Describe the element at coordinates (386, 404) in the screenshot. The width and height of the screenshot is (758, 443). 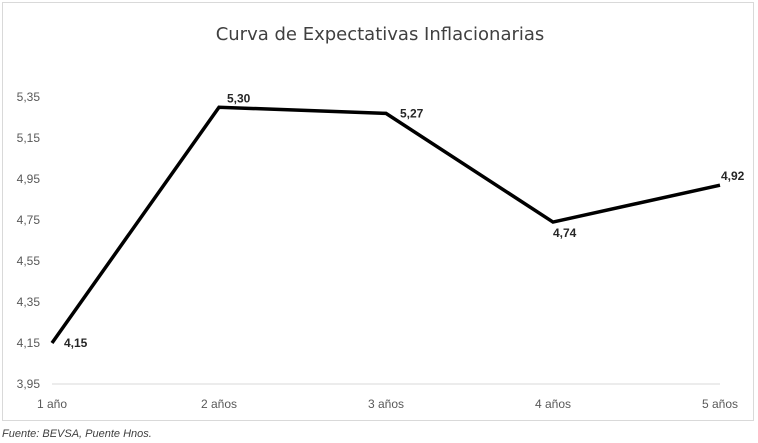
I see `x-tick-label: 3 años` at that location.